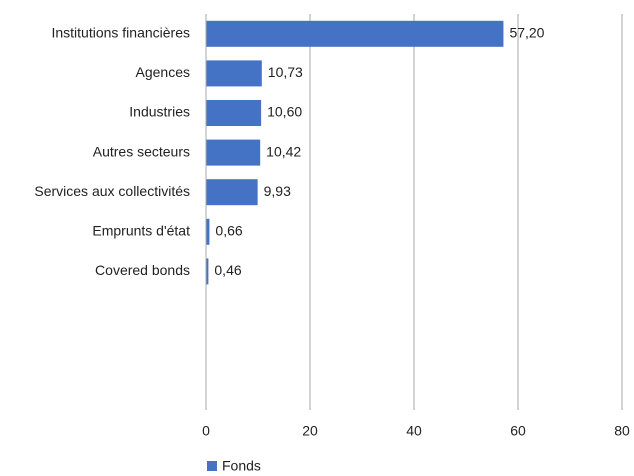 Image resolution: width=634 pixels, height=476 pixels. I want to click on x-tick-label: 80, so click(622, 431).